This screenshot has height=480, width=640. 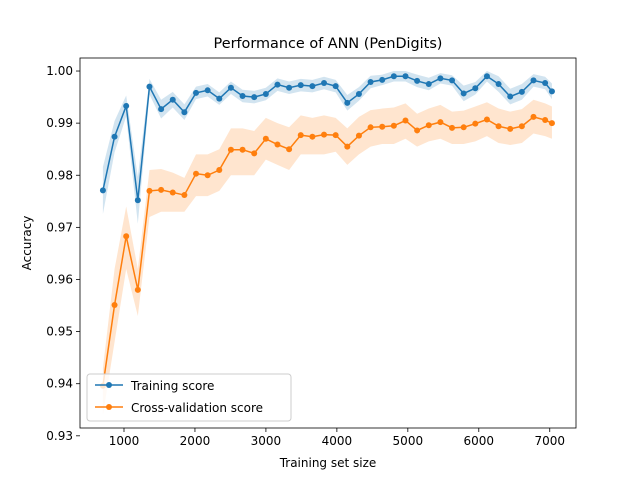 I want to click on y-tick-label: 0.94, so click(x=59, y=384).